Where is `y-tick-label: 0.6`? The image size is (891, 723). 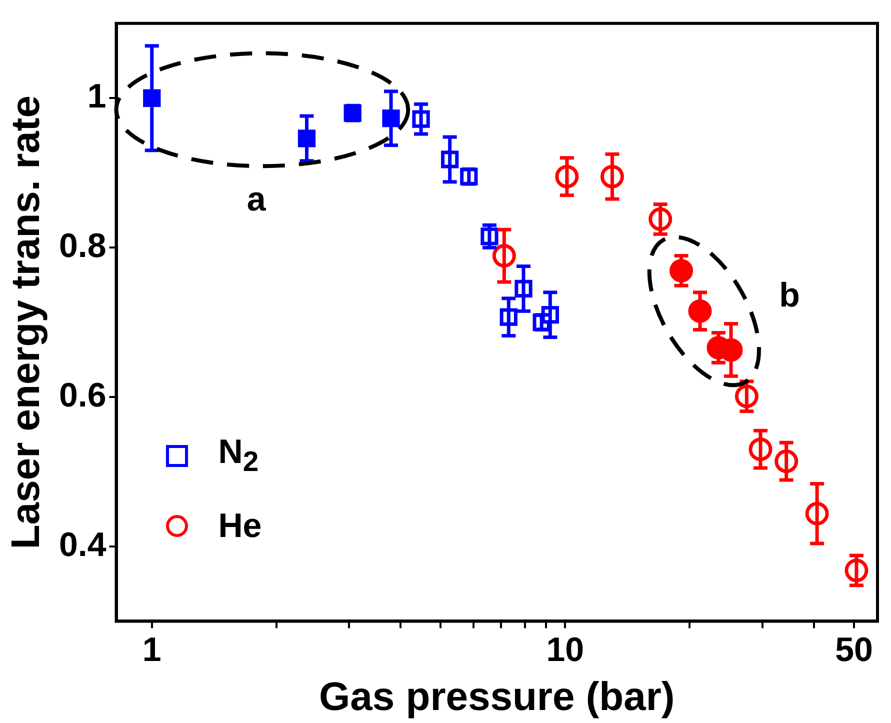 y-tick-label: 0.6 is located at coordinates (82, 395).